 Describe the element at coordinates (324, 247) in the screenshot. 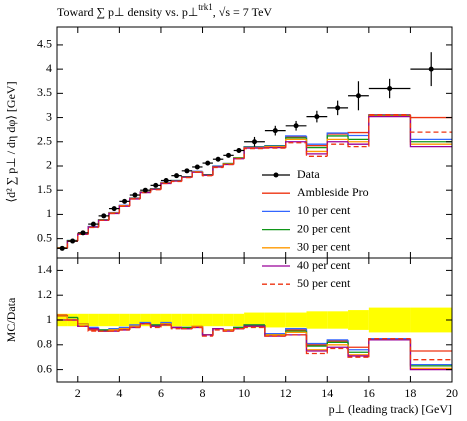

I see `legend-label: 30 per cent` at that location.